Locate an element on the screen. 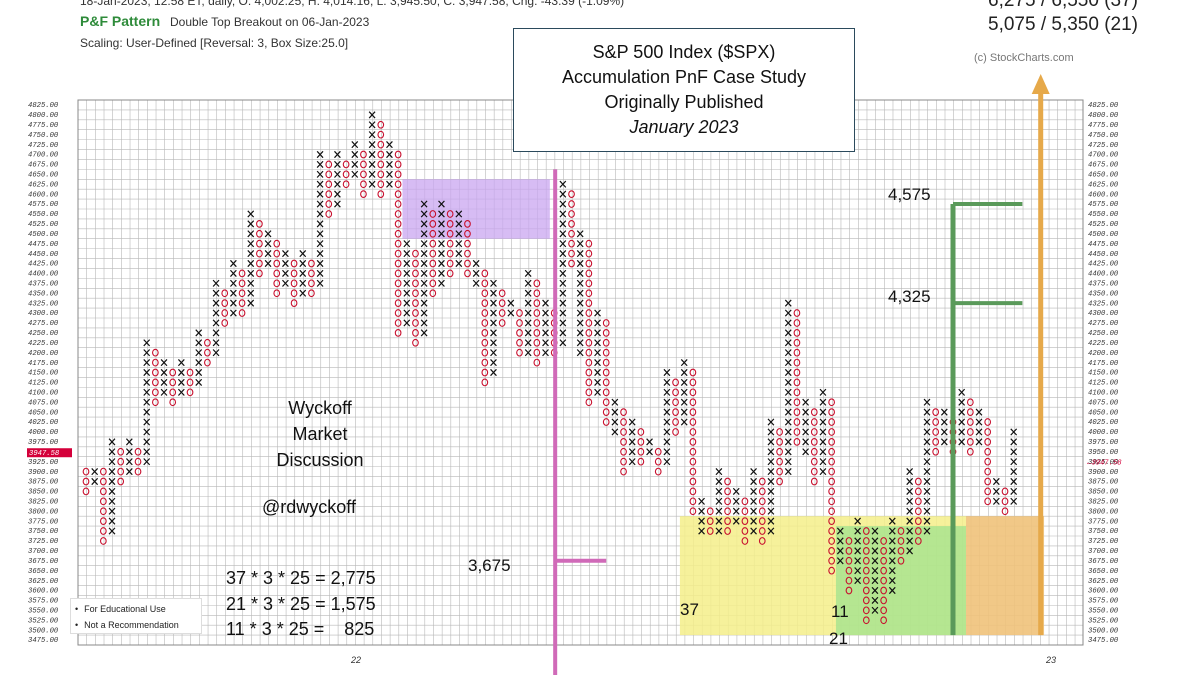 Image resolution: width=1200 pixels, height=675 pixels. x-tick-23: 23 is located at coordinates (1050, 660).